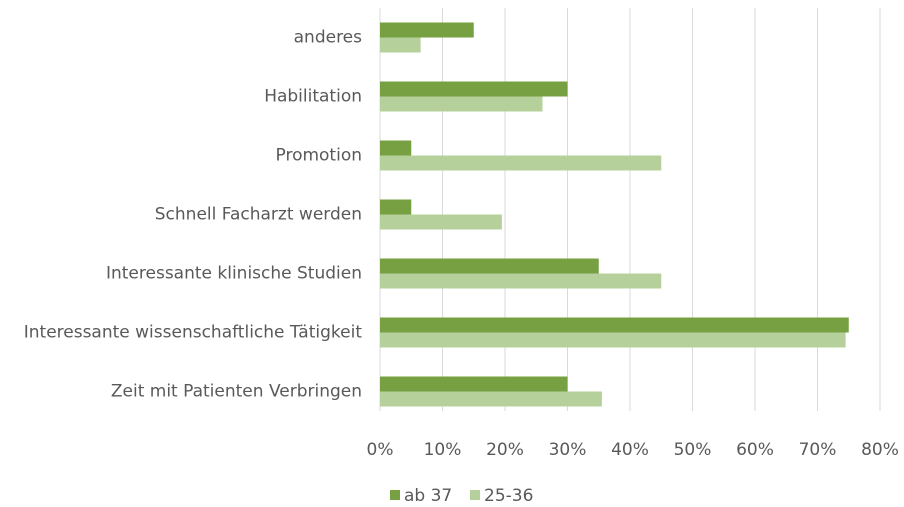  What do you see at coordinates (568, 450) in the screenshot?
I see `x-tick-label: 30%` at bounding box center [568, 450].